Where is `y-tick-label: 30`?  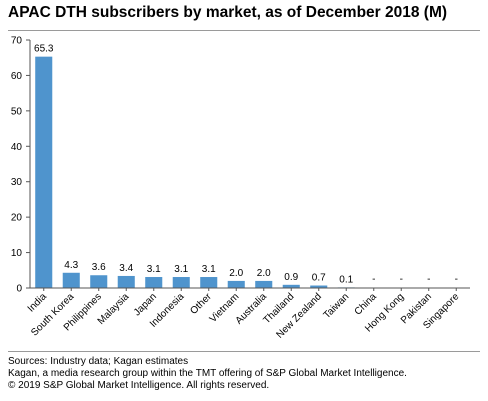 y-tick-label: 30 is located at coordinates (17, 182).